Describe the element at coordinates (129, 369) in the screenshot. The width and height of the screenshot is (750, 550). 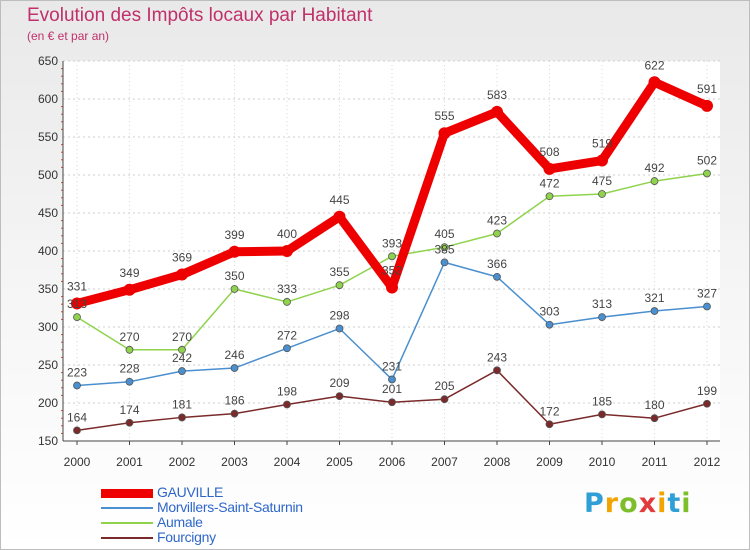
I see `data-label: 228` at that location.